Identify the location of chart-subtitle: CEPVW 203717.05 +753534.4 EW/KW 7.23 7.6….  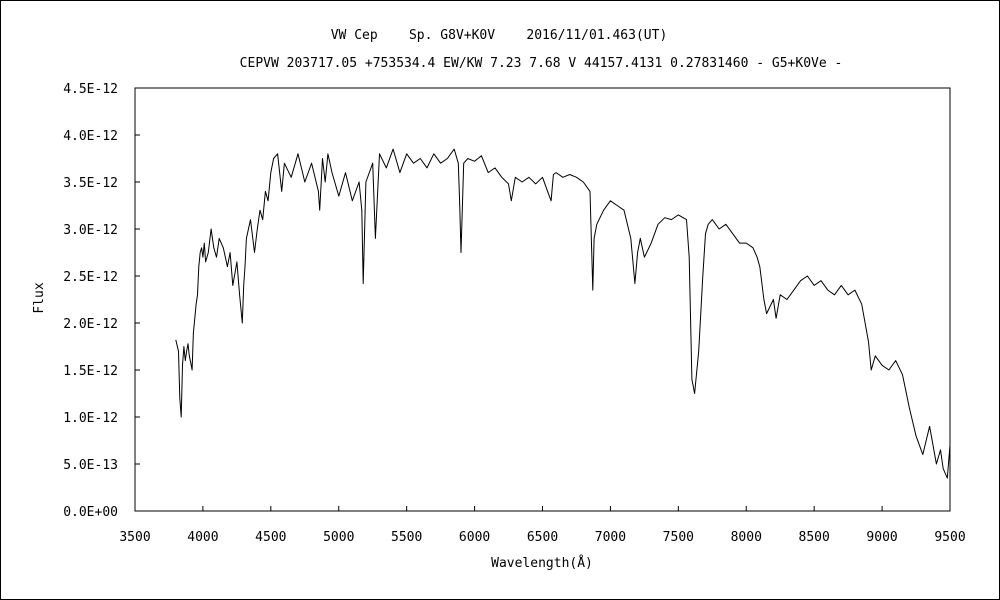
(541, 63).